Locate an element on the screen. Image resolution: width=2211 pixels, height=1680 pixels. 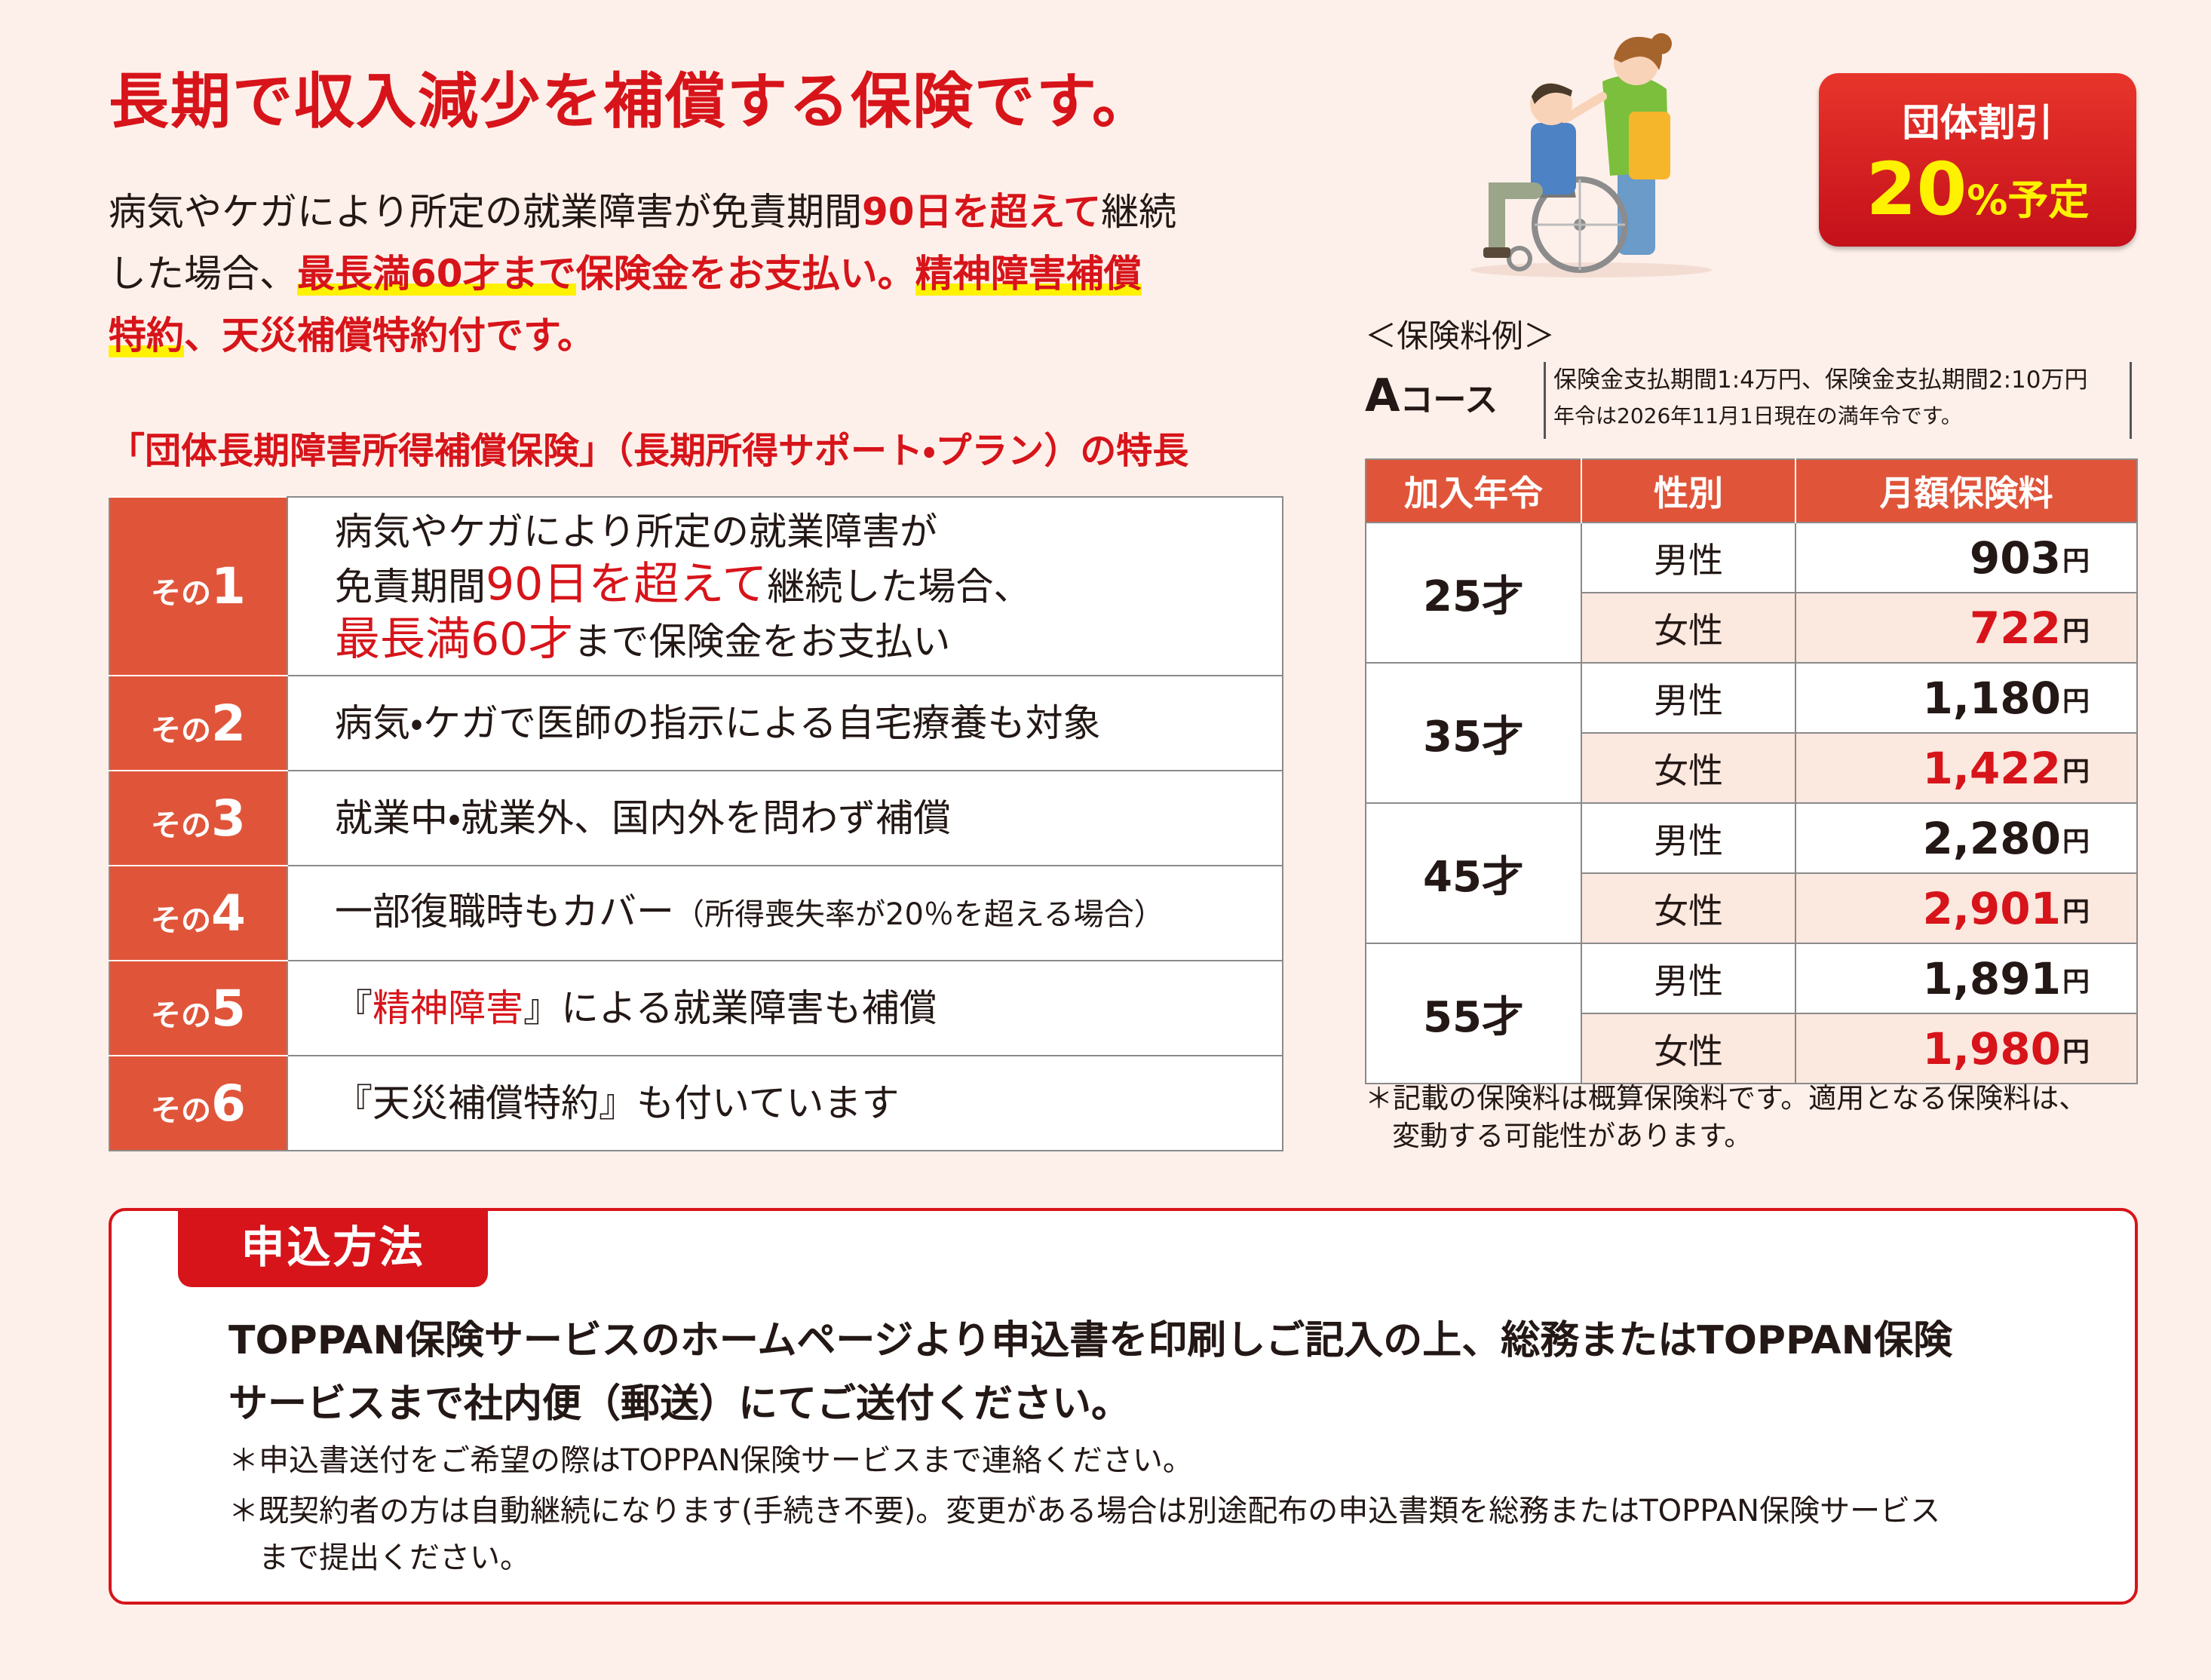
text-segment: 』による就業障害も補償 is located at coordinates (730, 1008).